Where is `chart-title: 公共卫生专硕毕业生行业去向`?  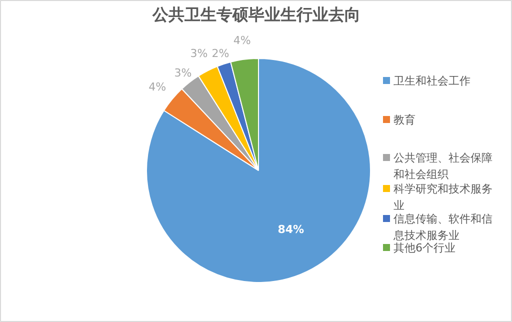
chart-title: 公共卫生专硕毕业生行业去向 is located at coordinates (256, 14).